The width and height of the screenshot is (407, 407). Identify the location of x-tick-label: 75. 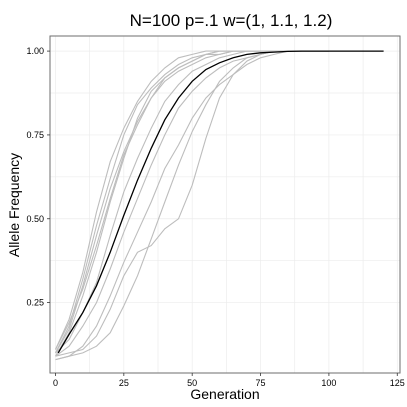
(261, 383).